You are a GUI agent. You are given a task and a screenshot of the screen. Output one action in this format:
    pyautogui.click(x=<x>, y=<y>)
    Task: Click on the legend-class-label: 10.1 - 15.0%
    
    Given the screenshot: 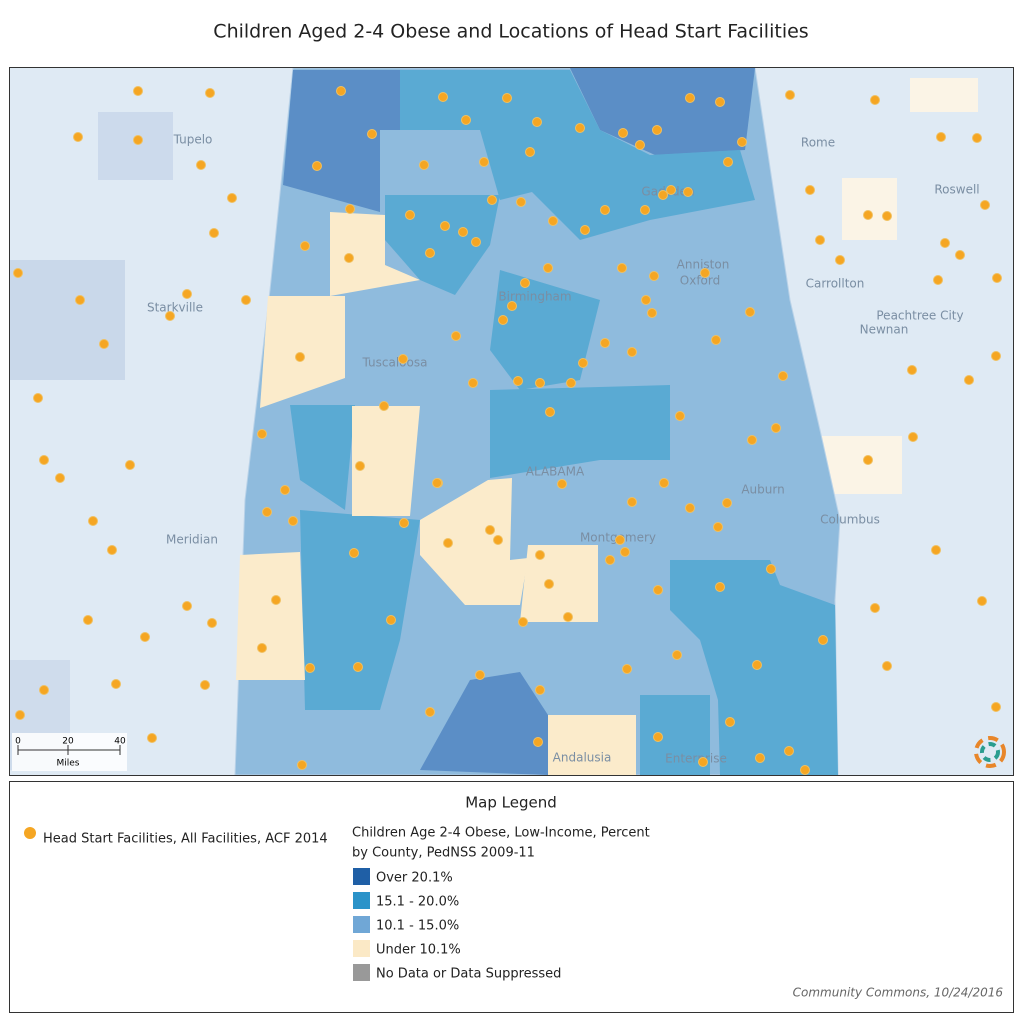 What is the action you would take?
    pyautogui.click(x=417, y=926)
    